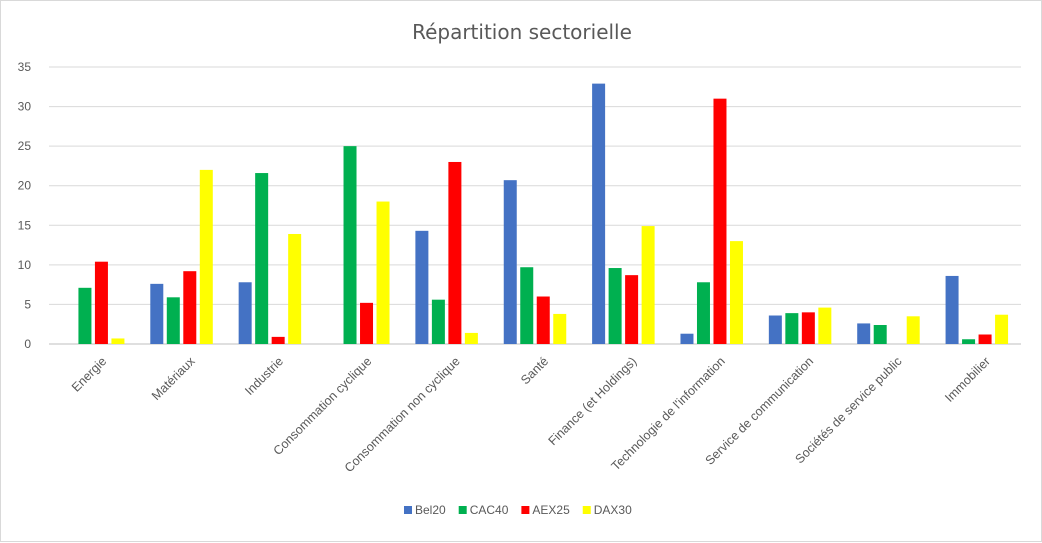 This screenshot has width=1042, height=543. I want to click on y-axis-ticks: 0 5 10 15 20 25 30 35, so click(25, 205).